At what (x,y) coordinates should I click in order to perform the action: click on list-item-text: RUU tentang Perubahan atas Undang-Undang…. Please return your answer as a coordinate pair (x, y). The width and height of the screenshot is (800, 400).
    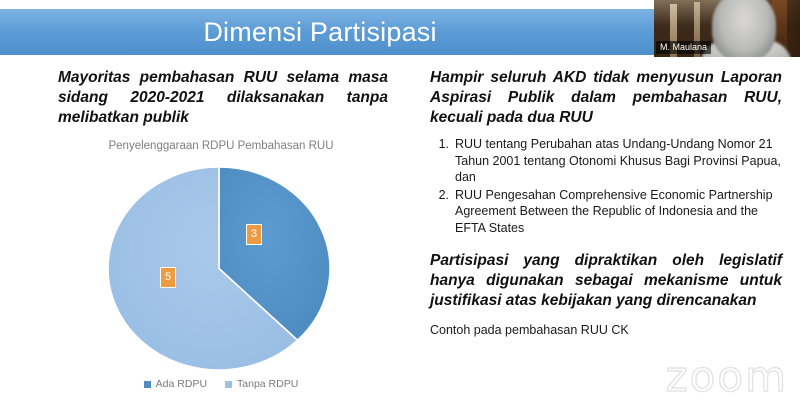
    Looking at the image, I should click on (618, 160).